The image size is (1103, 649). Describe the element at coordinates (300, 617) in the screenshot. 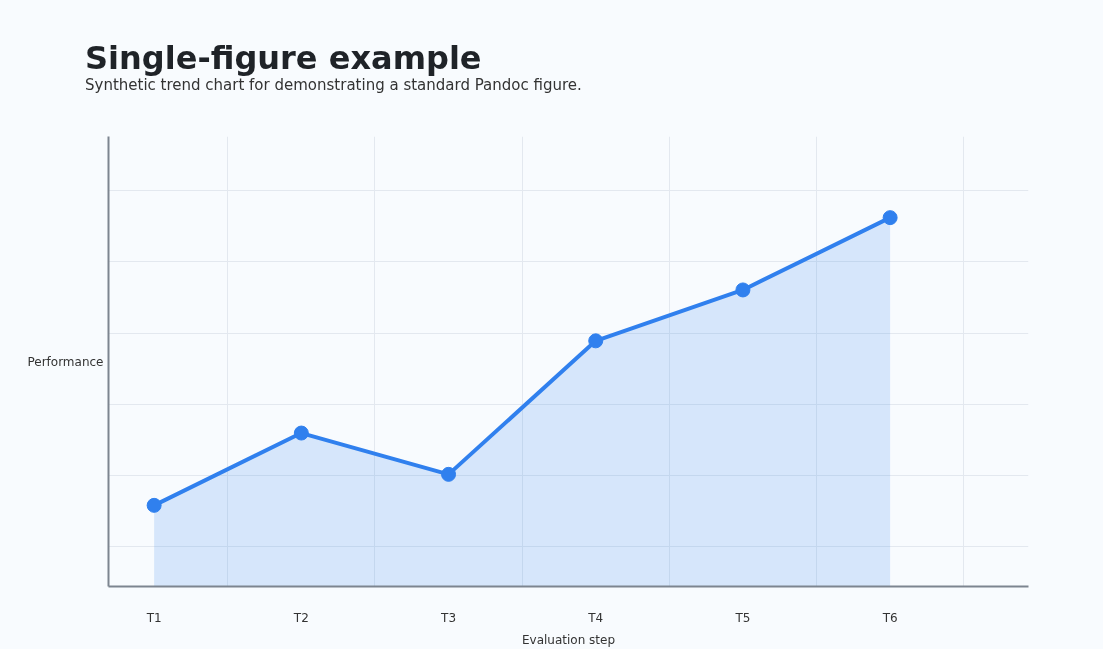

I see `x-tick-label: T2` at that location.